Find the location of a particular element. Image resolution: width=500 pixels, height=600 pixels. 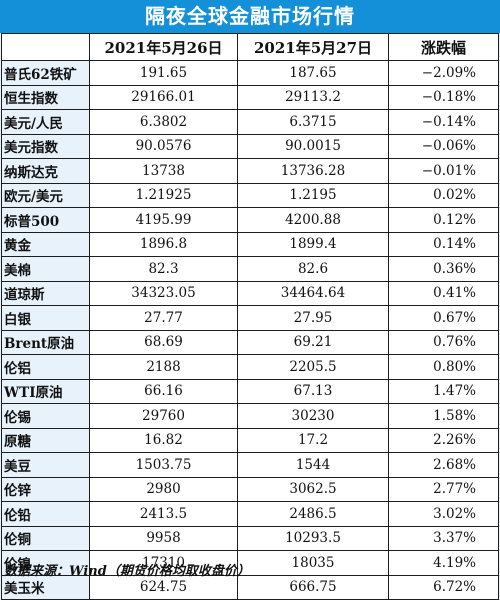

row-name: 纳斯达克 is located at coordinates (45, 171).